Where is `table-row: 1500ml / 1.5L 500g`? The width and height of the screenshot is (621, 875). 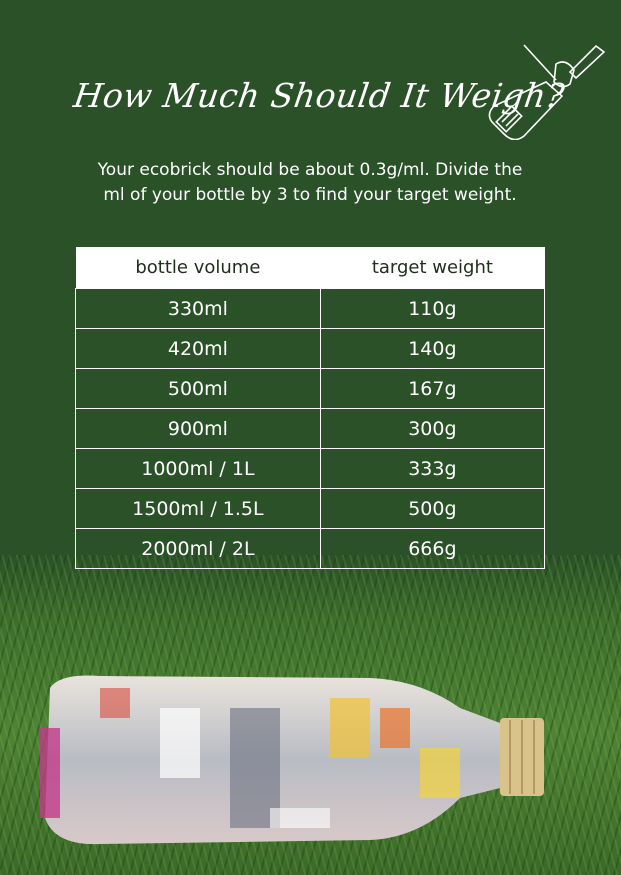
table-row: 1500ml / 1.5L 500g is located at coordinates (310, 508).